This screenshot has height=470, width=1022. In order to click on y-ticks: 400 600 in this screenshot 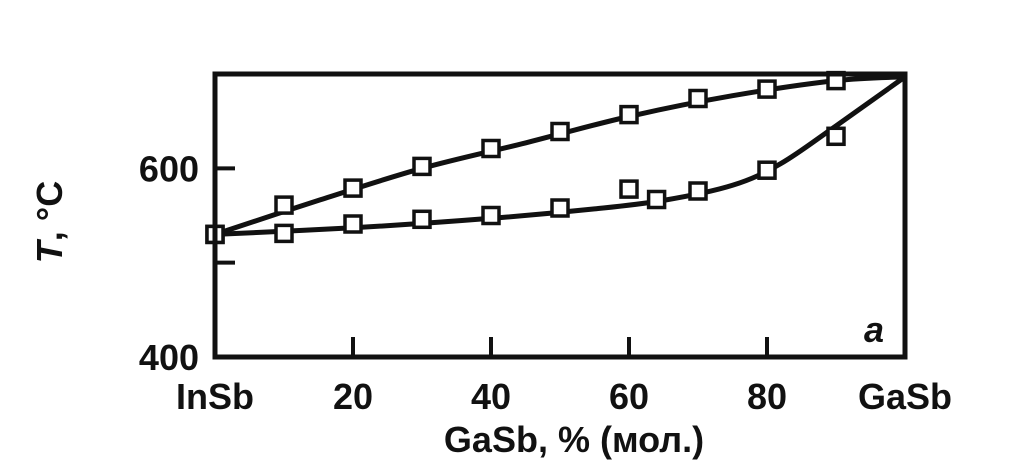, I will do `click(187, 225)`.